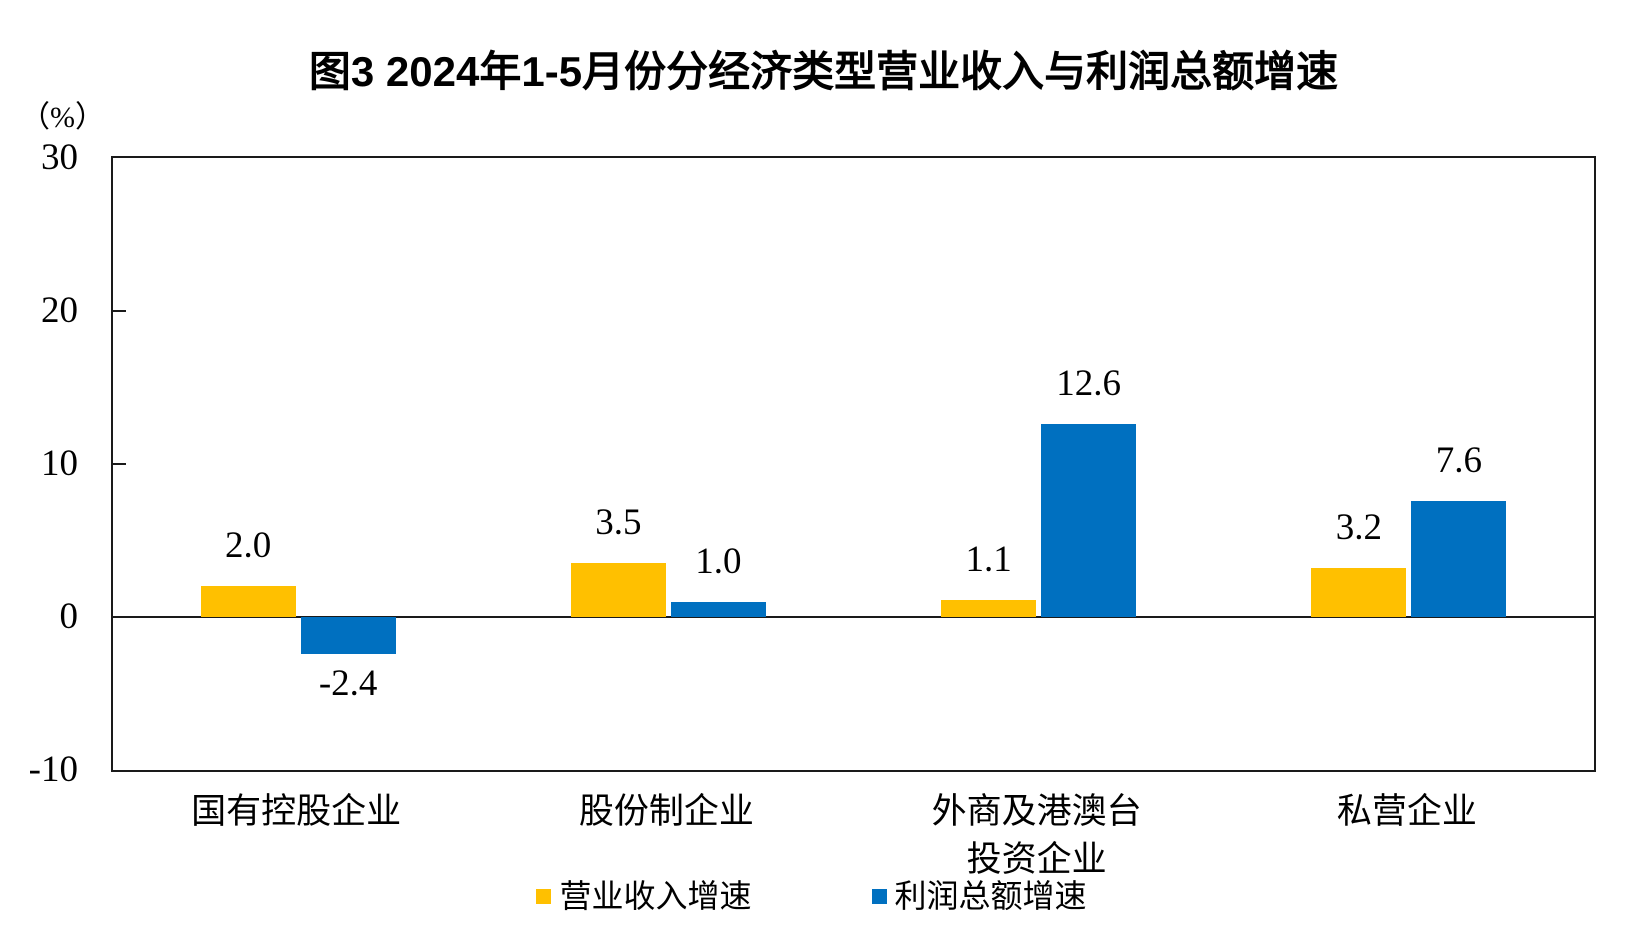 Image resolution: width=1647 pixels, height=945 pixels. What do you see at coordinates (811, 896) in the screenshot?
I see `legend: 营业收入增速 利润总额增速` at bounding box center [811, 896].